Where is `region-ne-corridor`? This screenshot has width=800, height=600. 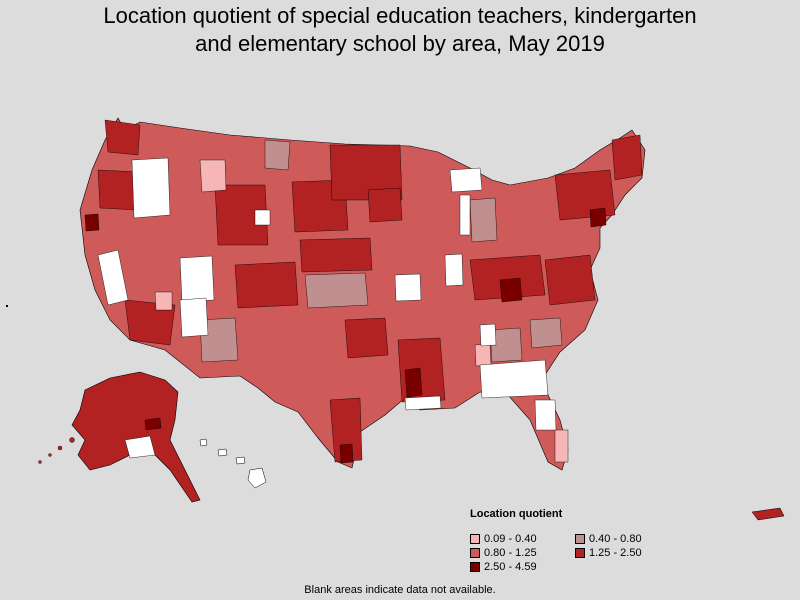
region-ne-corridor is located at coordinates (598, 217).